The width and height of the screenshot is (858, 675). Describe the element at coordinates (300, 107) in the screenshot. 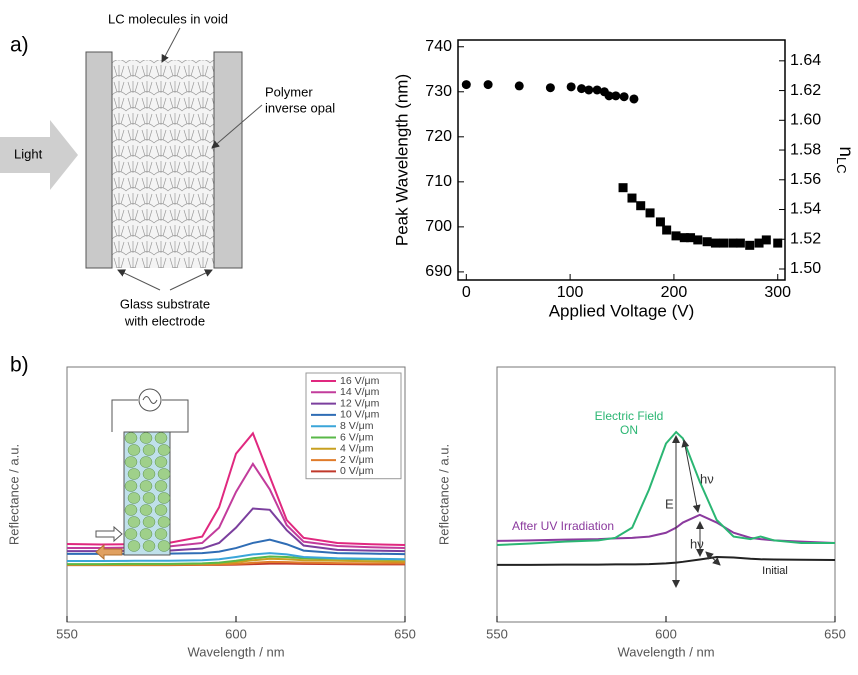

I see `opal-label: inverse opal` at that location.